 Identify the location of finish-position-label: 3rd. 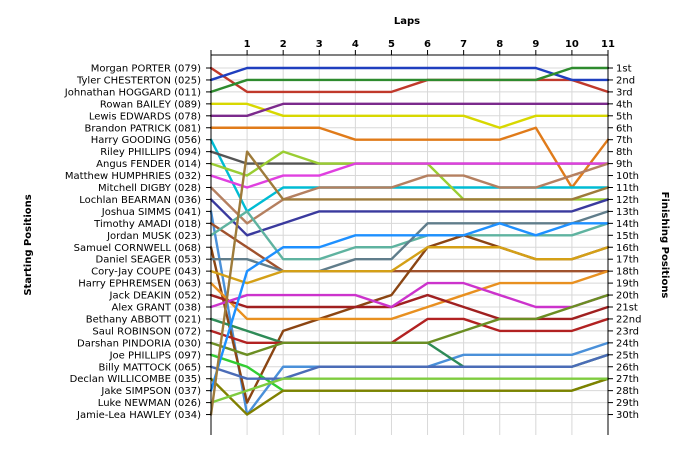
(624, 92).